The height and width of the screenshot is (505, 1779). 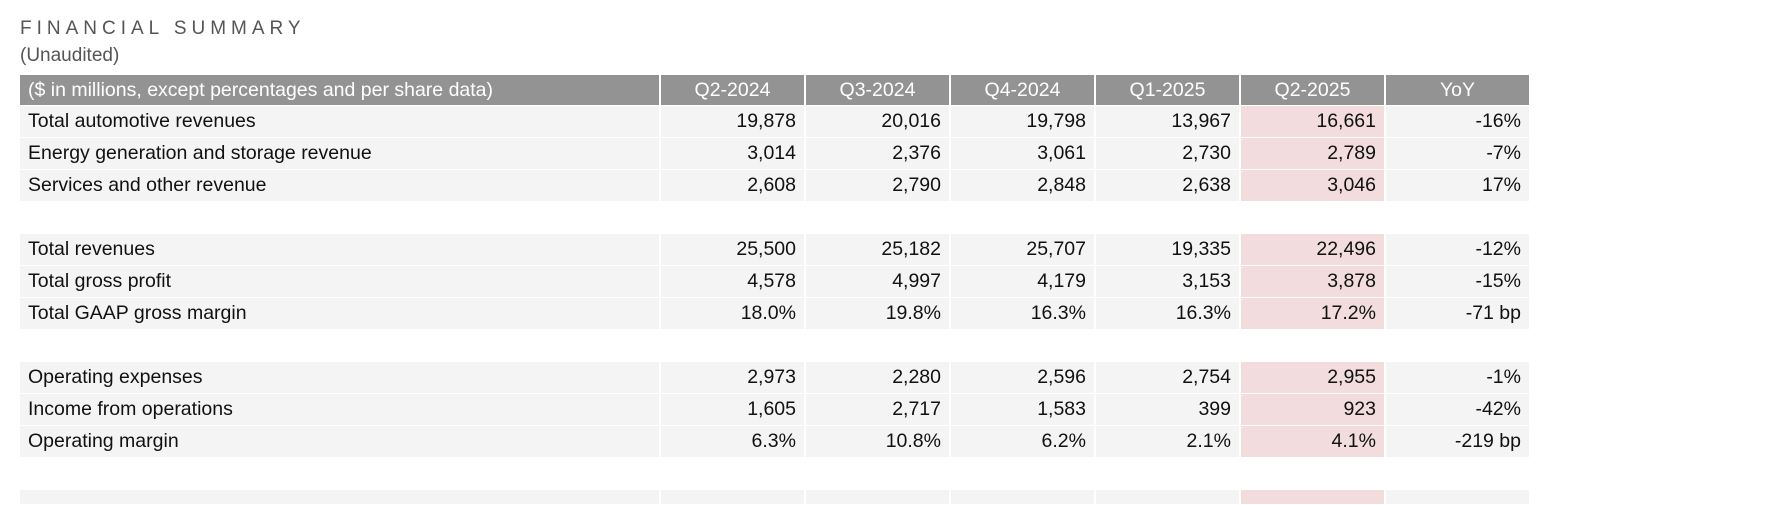 I want to click on table-cell: 3,014, so click(x=733, y=153).